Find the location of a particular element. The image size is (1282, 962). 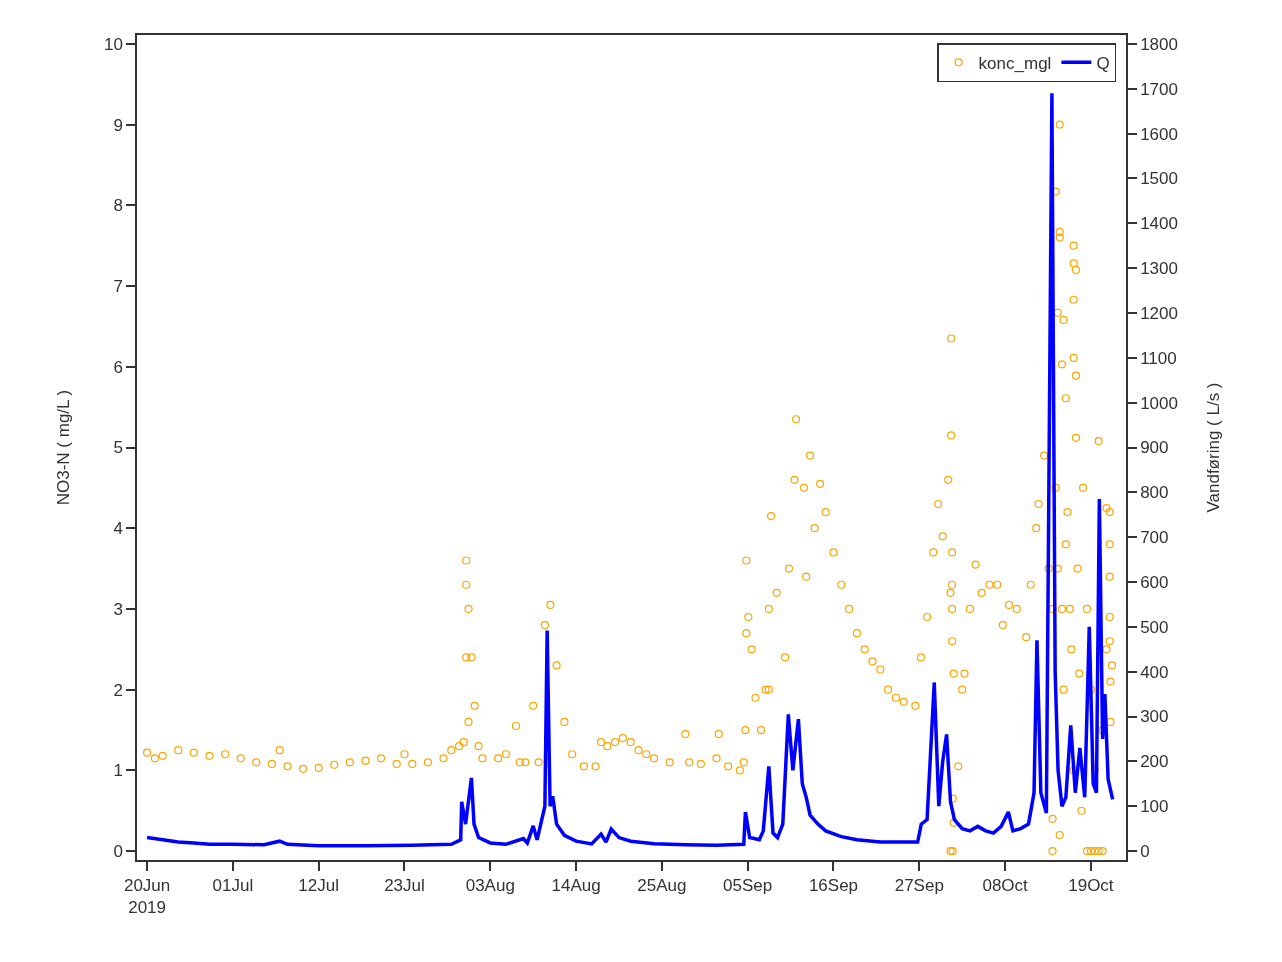

y-tick-label: 8 is located at coordinates (118, 206).